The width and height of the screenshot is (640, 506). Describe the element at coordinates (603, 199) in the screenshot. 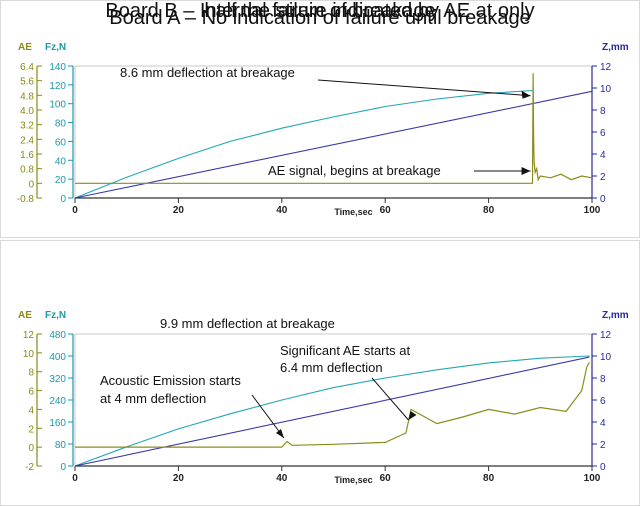

I see `charta-z-tick-label: 0` at that location.